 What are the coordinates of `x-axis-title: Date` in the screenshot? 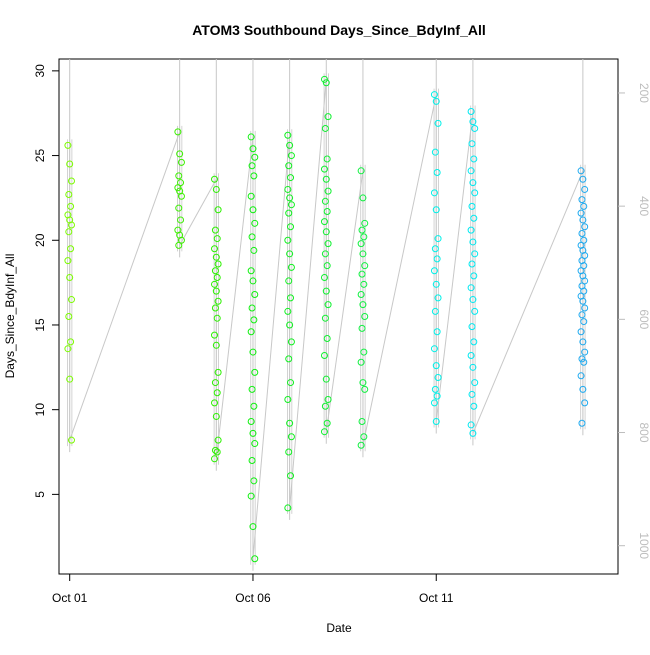 It's located at (339, 628).